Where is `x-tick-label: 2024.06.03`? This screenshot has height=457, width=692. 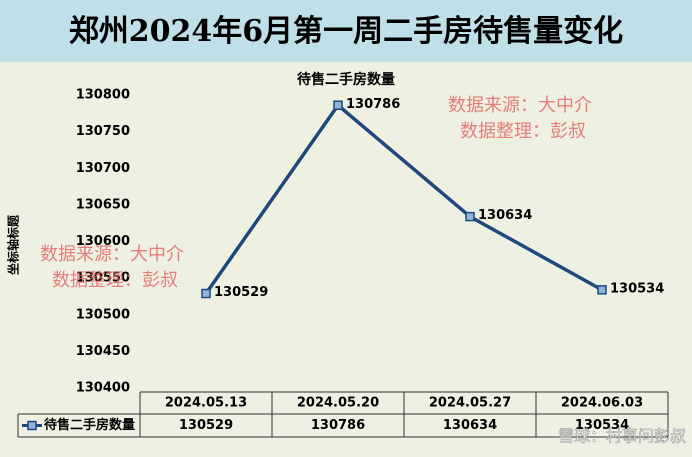 x-tick-label: 2024.06.03 is located at coordinates (602, 403).